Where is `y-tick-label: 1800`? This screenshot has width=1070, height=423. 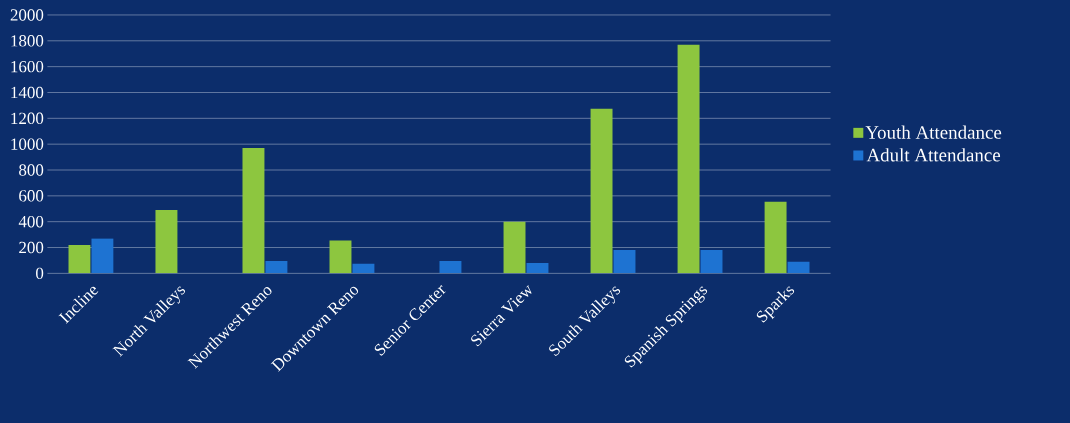
y-tick-label: 1800 is located at coordinates (27, 41).